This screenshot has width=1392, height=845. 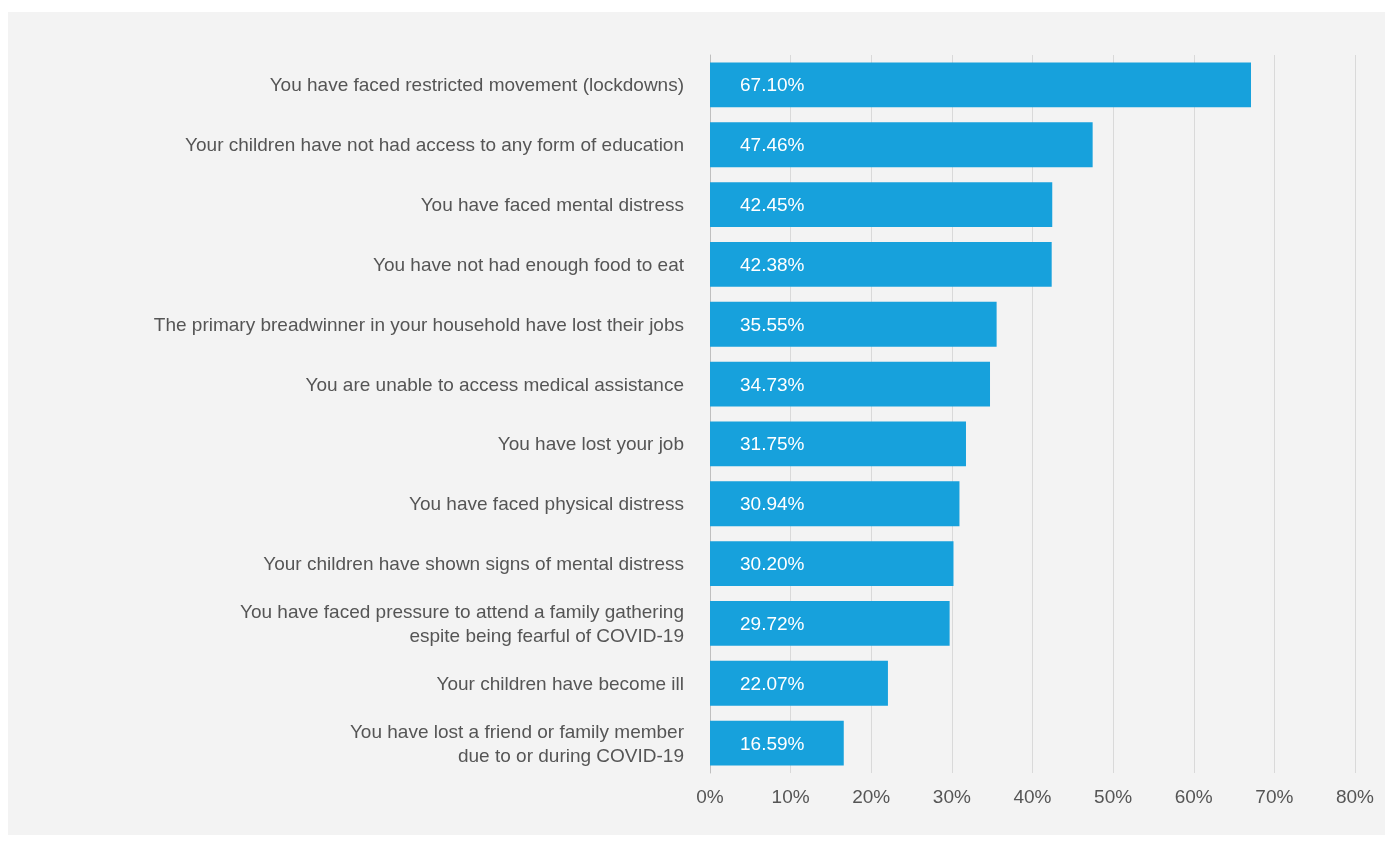 I want to click on y-tick-label: Your children have shown signs of mental distress, so click(x=473, y=564).